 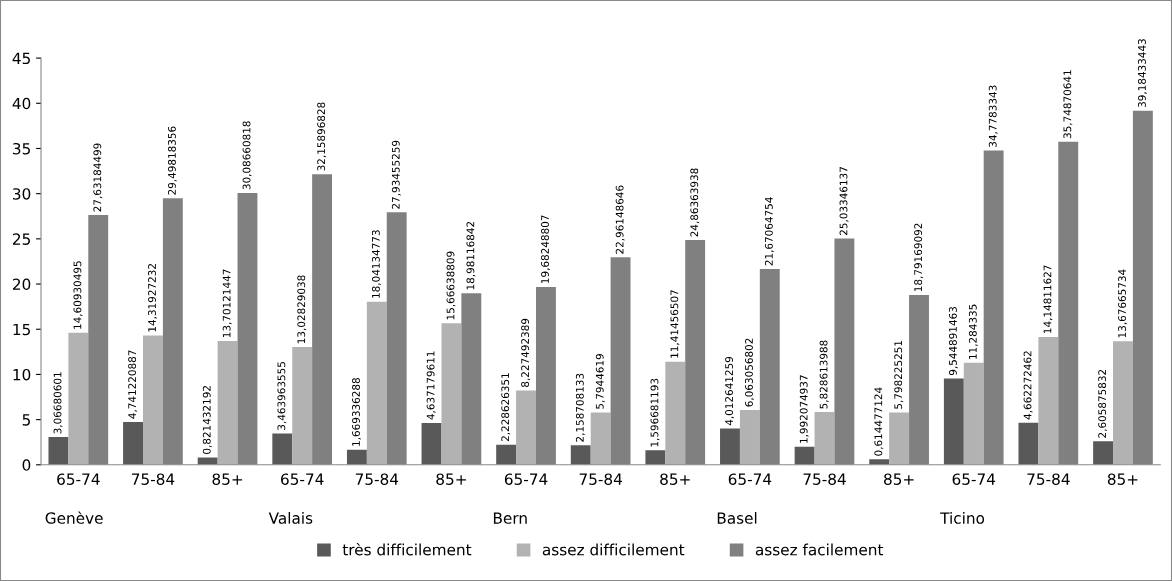 I want to click on data-label: 9,544891463, so click(x=953, y=341).